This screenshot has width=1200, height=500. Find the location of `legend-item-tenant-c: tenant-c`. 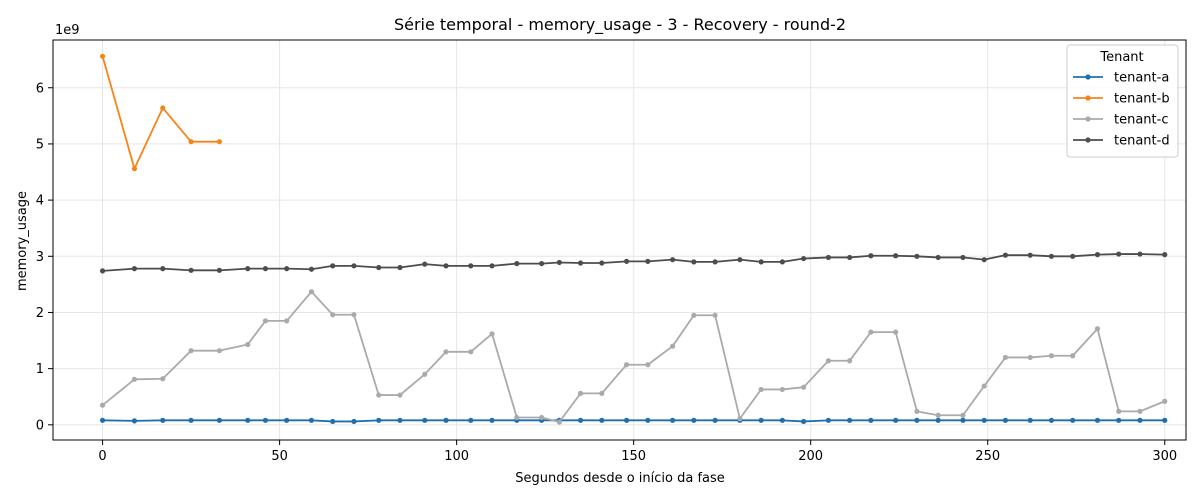

legend-item-tenant-c: tenant-c is located at coordinates (1120, 120).